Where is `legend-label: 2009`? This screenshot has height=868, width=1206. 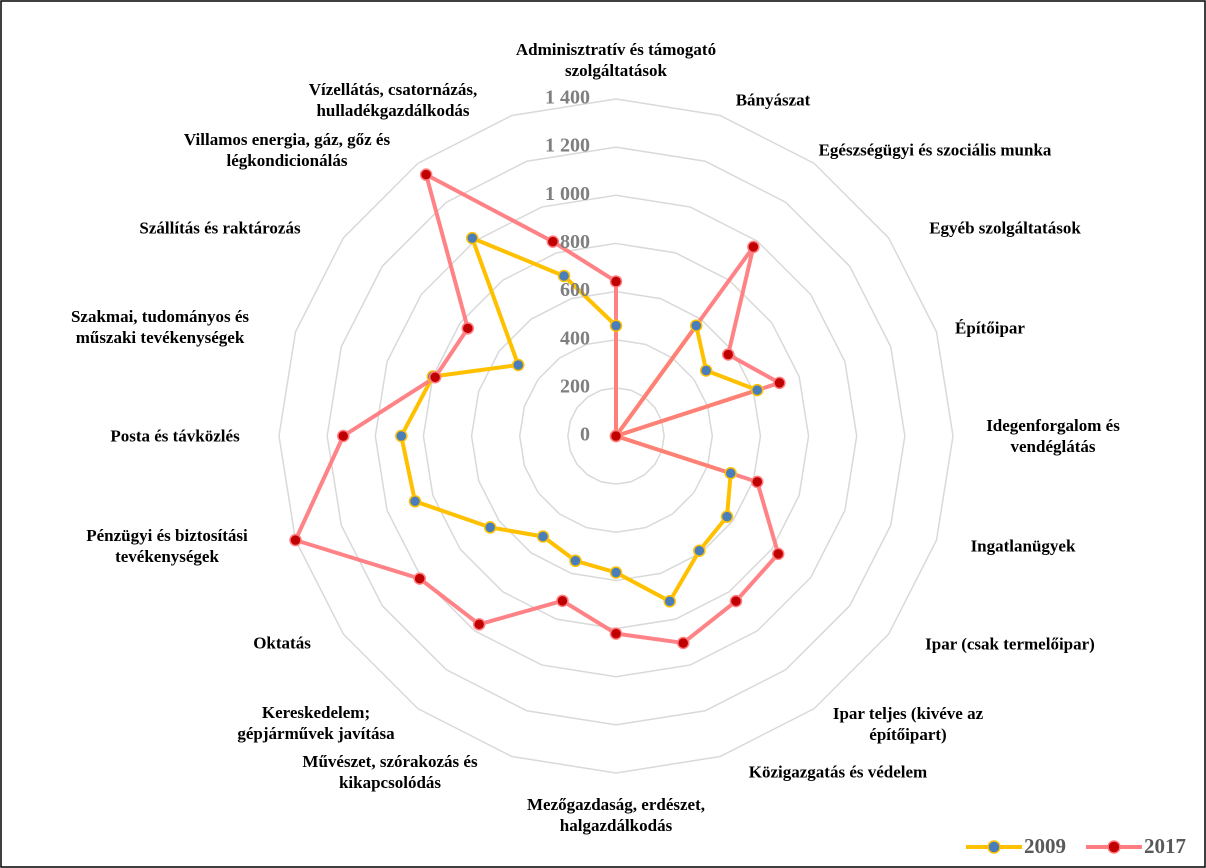 legend-label: 2009 is located at coordinates (1045, 846).